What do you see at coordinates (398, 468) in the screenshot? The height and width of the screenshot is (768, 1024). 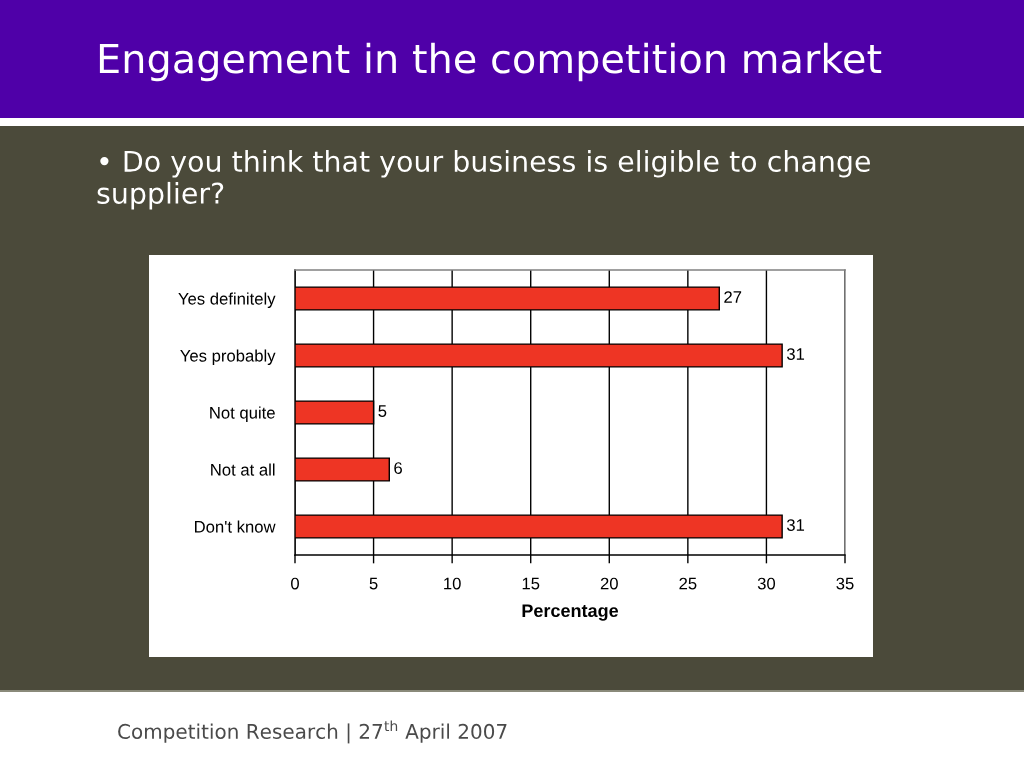 I see `data-label: 6` at bounding box center [398, 468].